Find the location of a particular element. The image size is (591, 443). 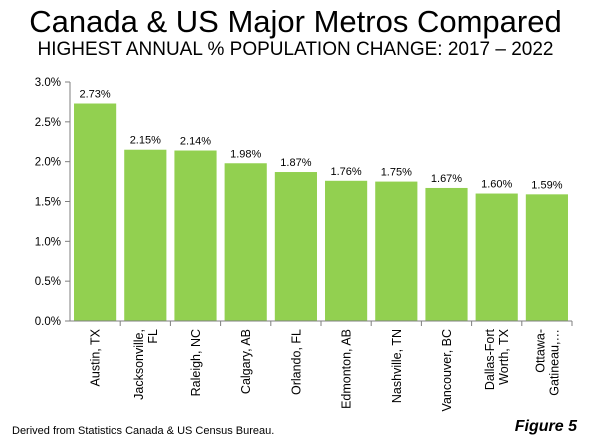

y-tick-label: 1.5% is located at coordinates (48, 203).